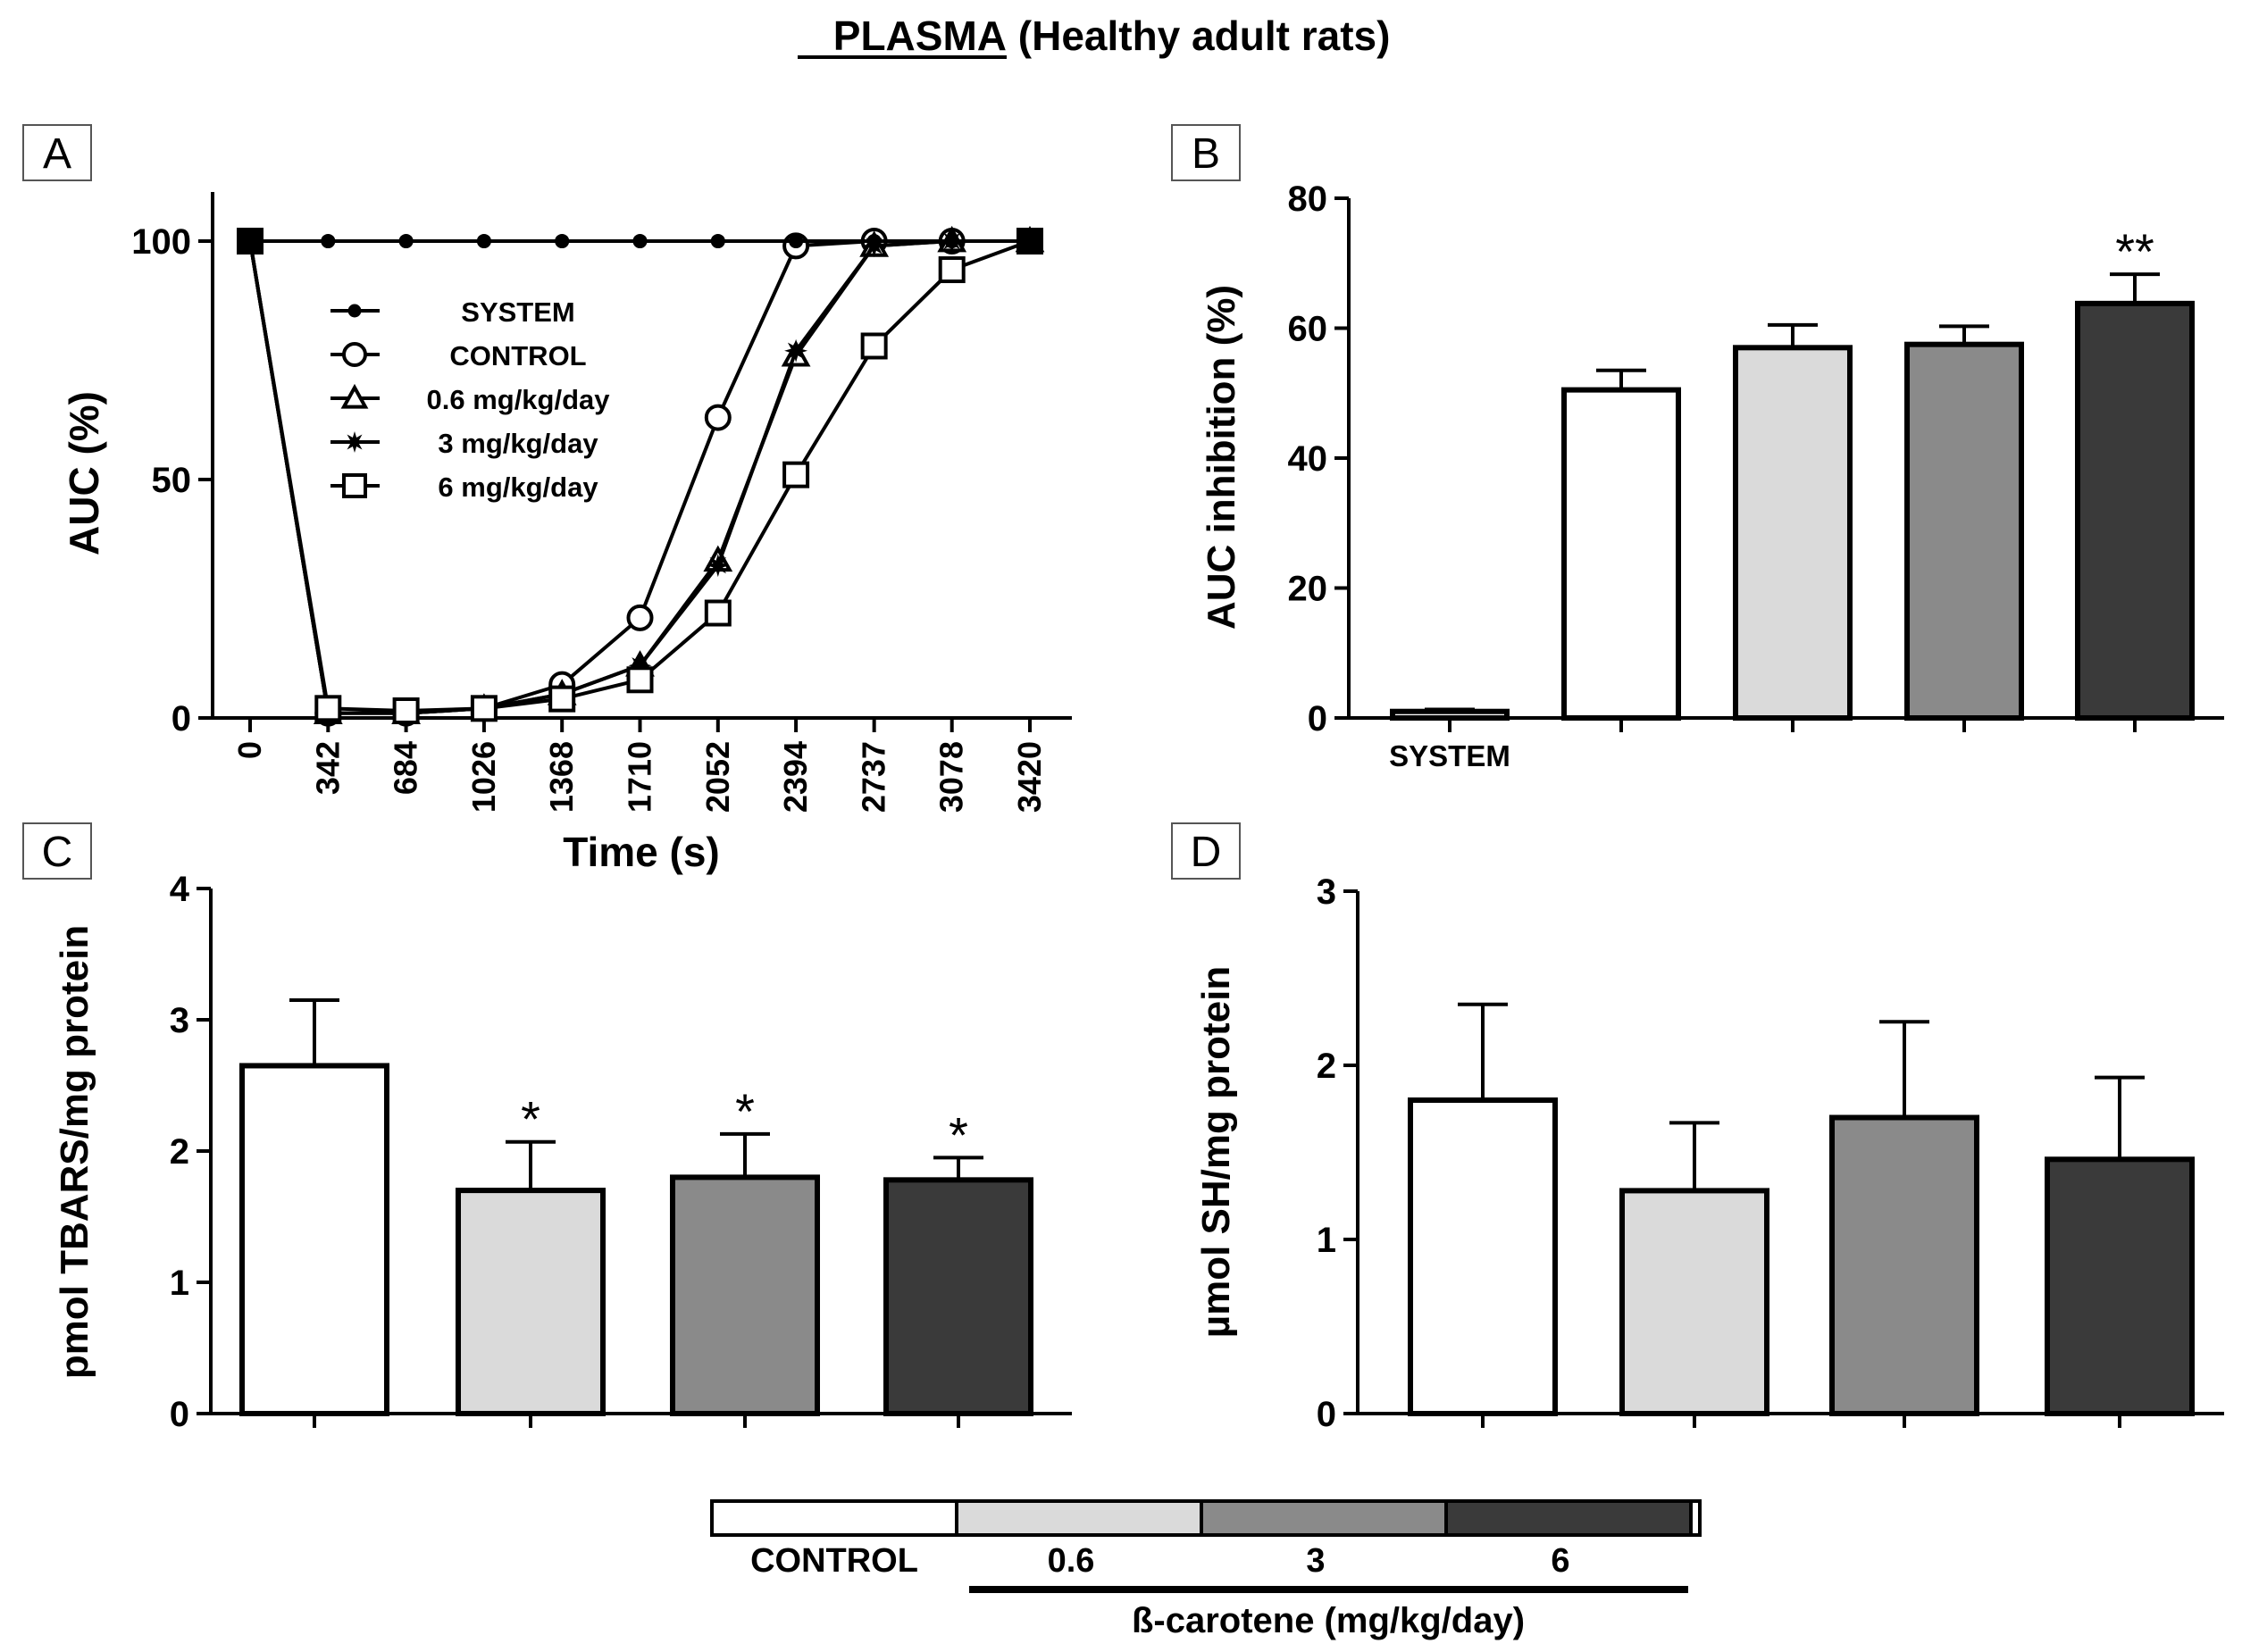  I want to click on y-axis-title: pmol TBARS/mg protein, so click(74, 1152).